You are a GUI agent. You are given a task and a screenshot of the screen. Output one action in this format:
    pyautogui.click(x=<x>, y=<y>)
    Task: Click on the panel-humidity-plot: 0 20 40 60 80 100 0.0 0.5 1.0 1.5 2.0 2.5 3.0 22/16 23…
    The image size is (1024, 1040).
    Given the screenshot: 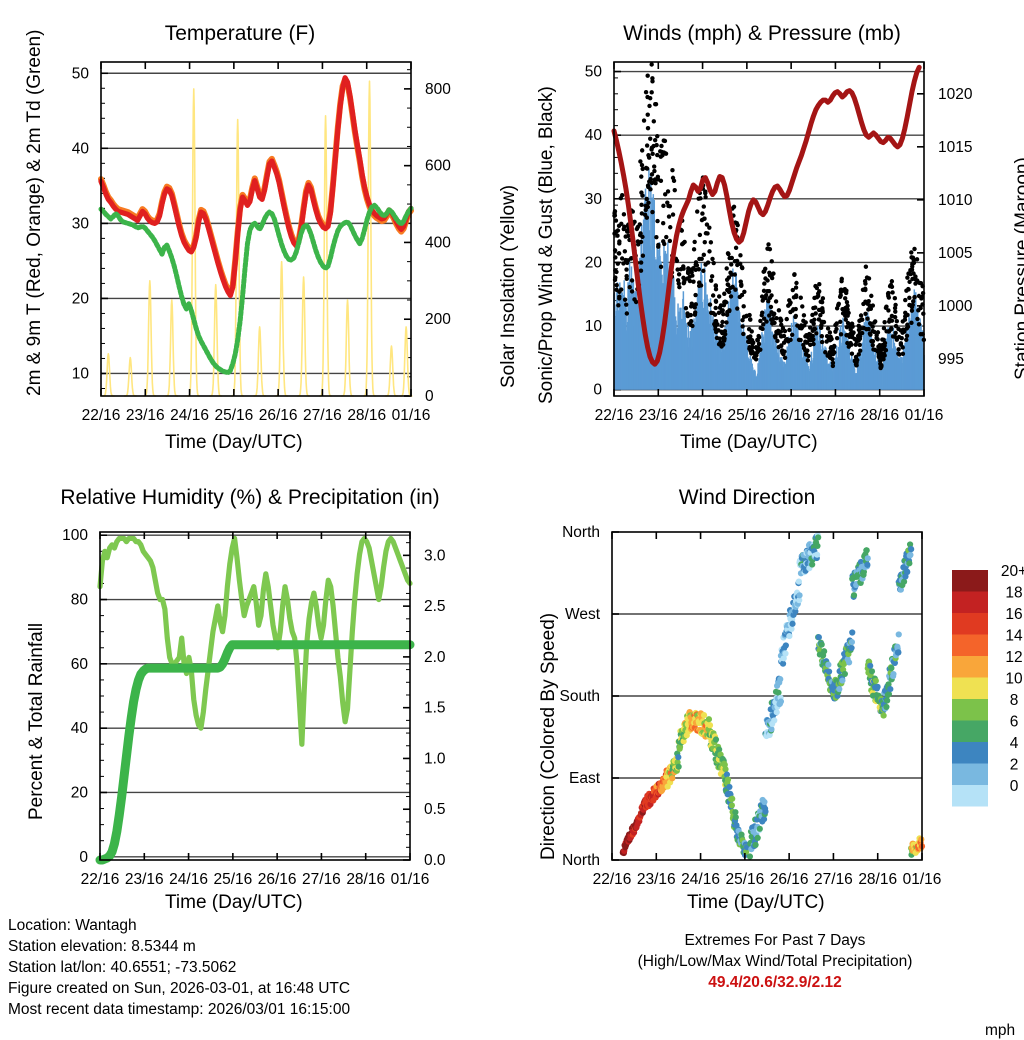 What is the action you would take?
    pyautogui.click(x=254, y=707)
    